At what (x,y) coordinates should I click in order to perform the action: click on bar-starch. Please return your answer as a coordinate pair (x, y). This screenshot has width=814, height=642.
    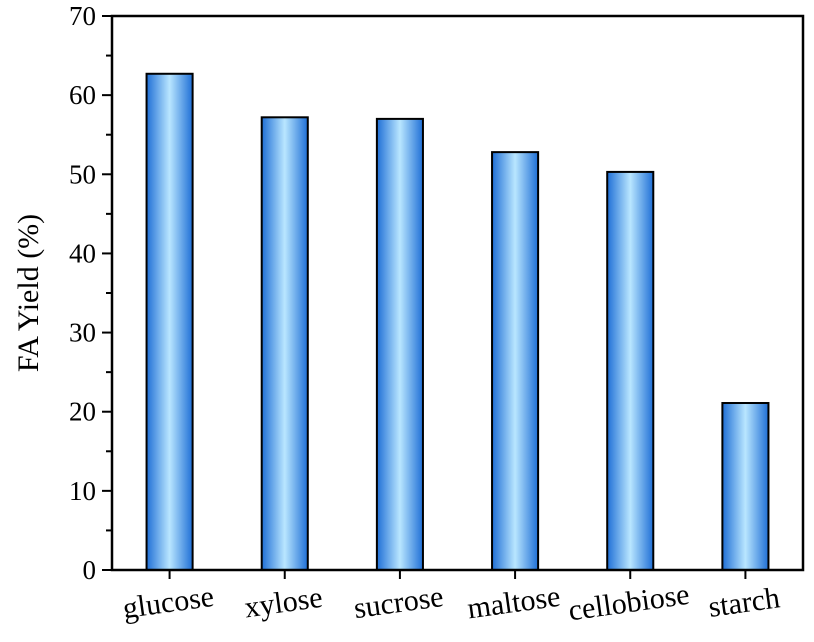
    Looking at the image, I should click on (745, 486).